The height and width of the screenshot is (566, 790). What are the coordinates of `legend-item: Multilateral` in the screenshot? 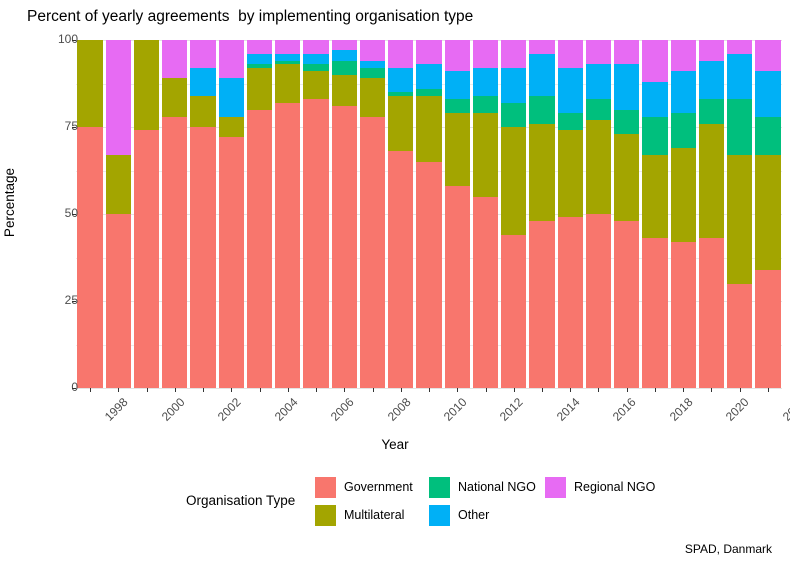 It's located at (359, 515).